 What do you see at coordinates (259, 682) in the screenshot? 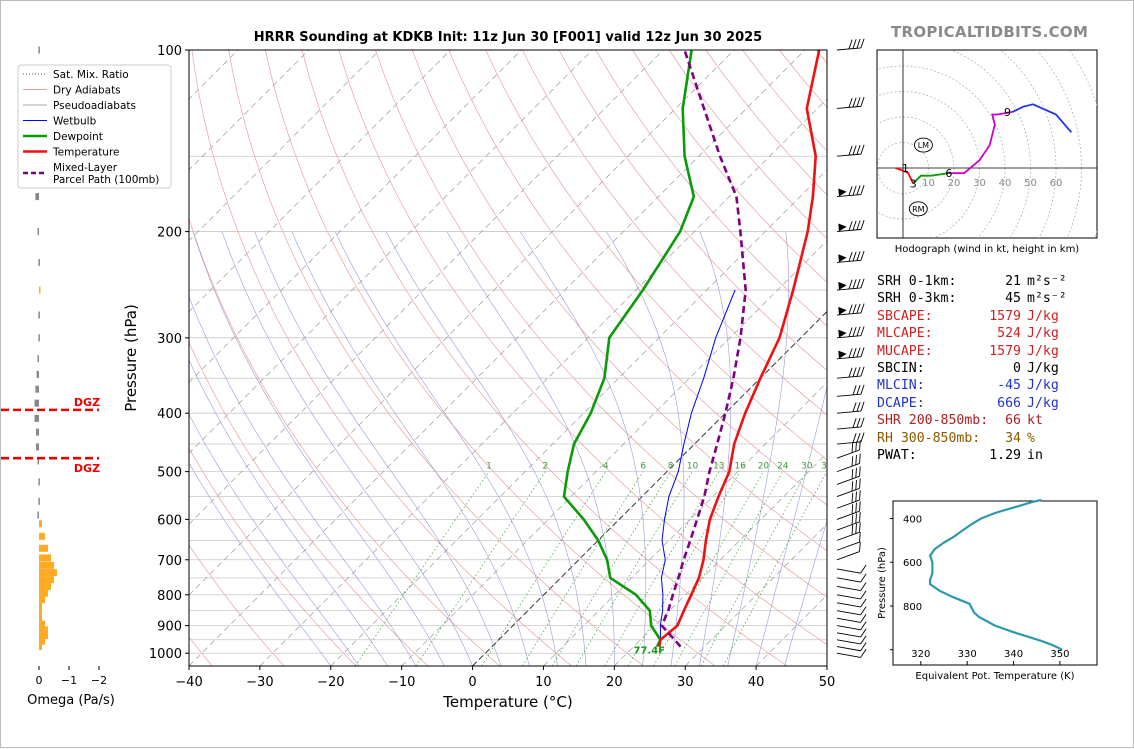
I see `x-tick-label: −30` at bounding box center [259, 682].